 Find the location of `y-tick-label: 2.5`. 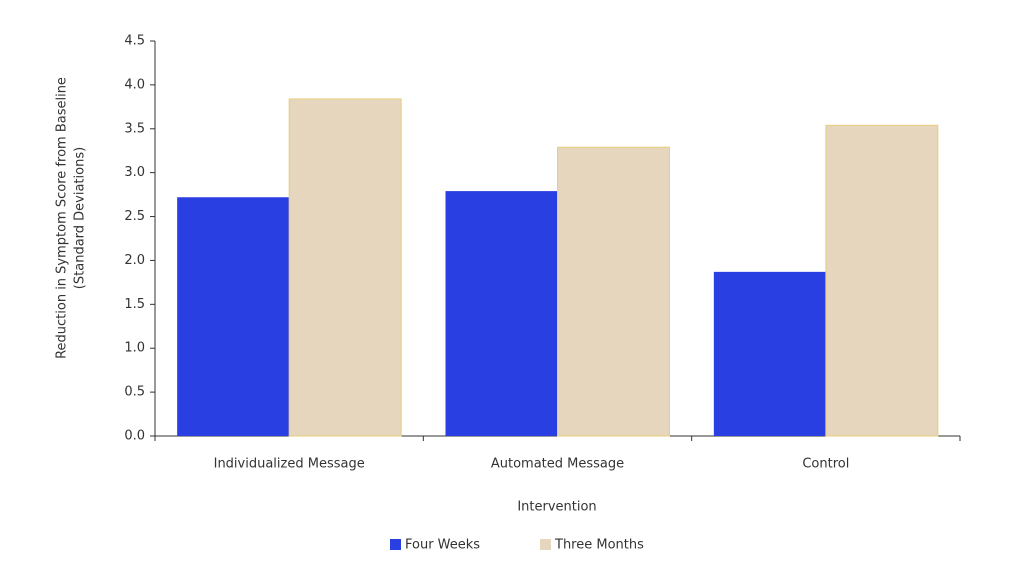

y-tick-label: 2.5 is located at coordinates (134, 216).